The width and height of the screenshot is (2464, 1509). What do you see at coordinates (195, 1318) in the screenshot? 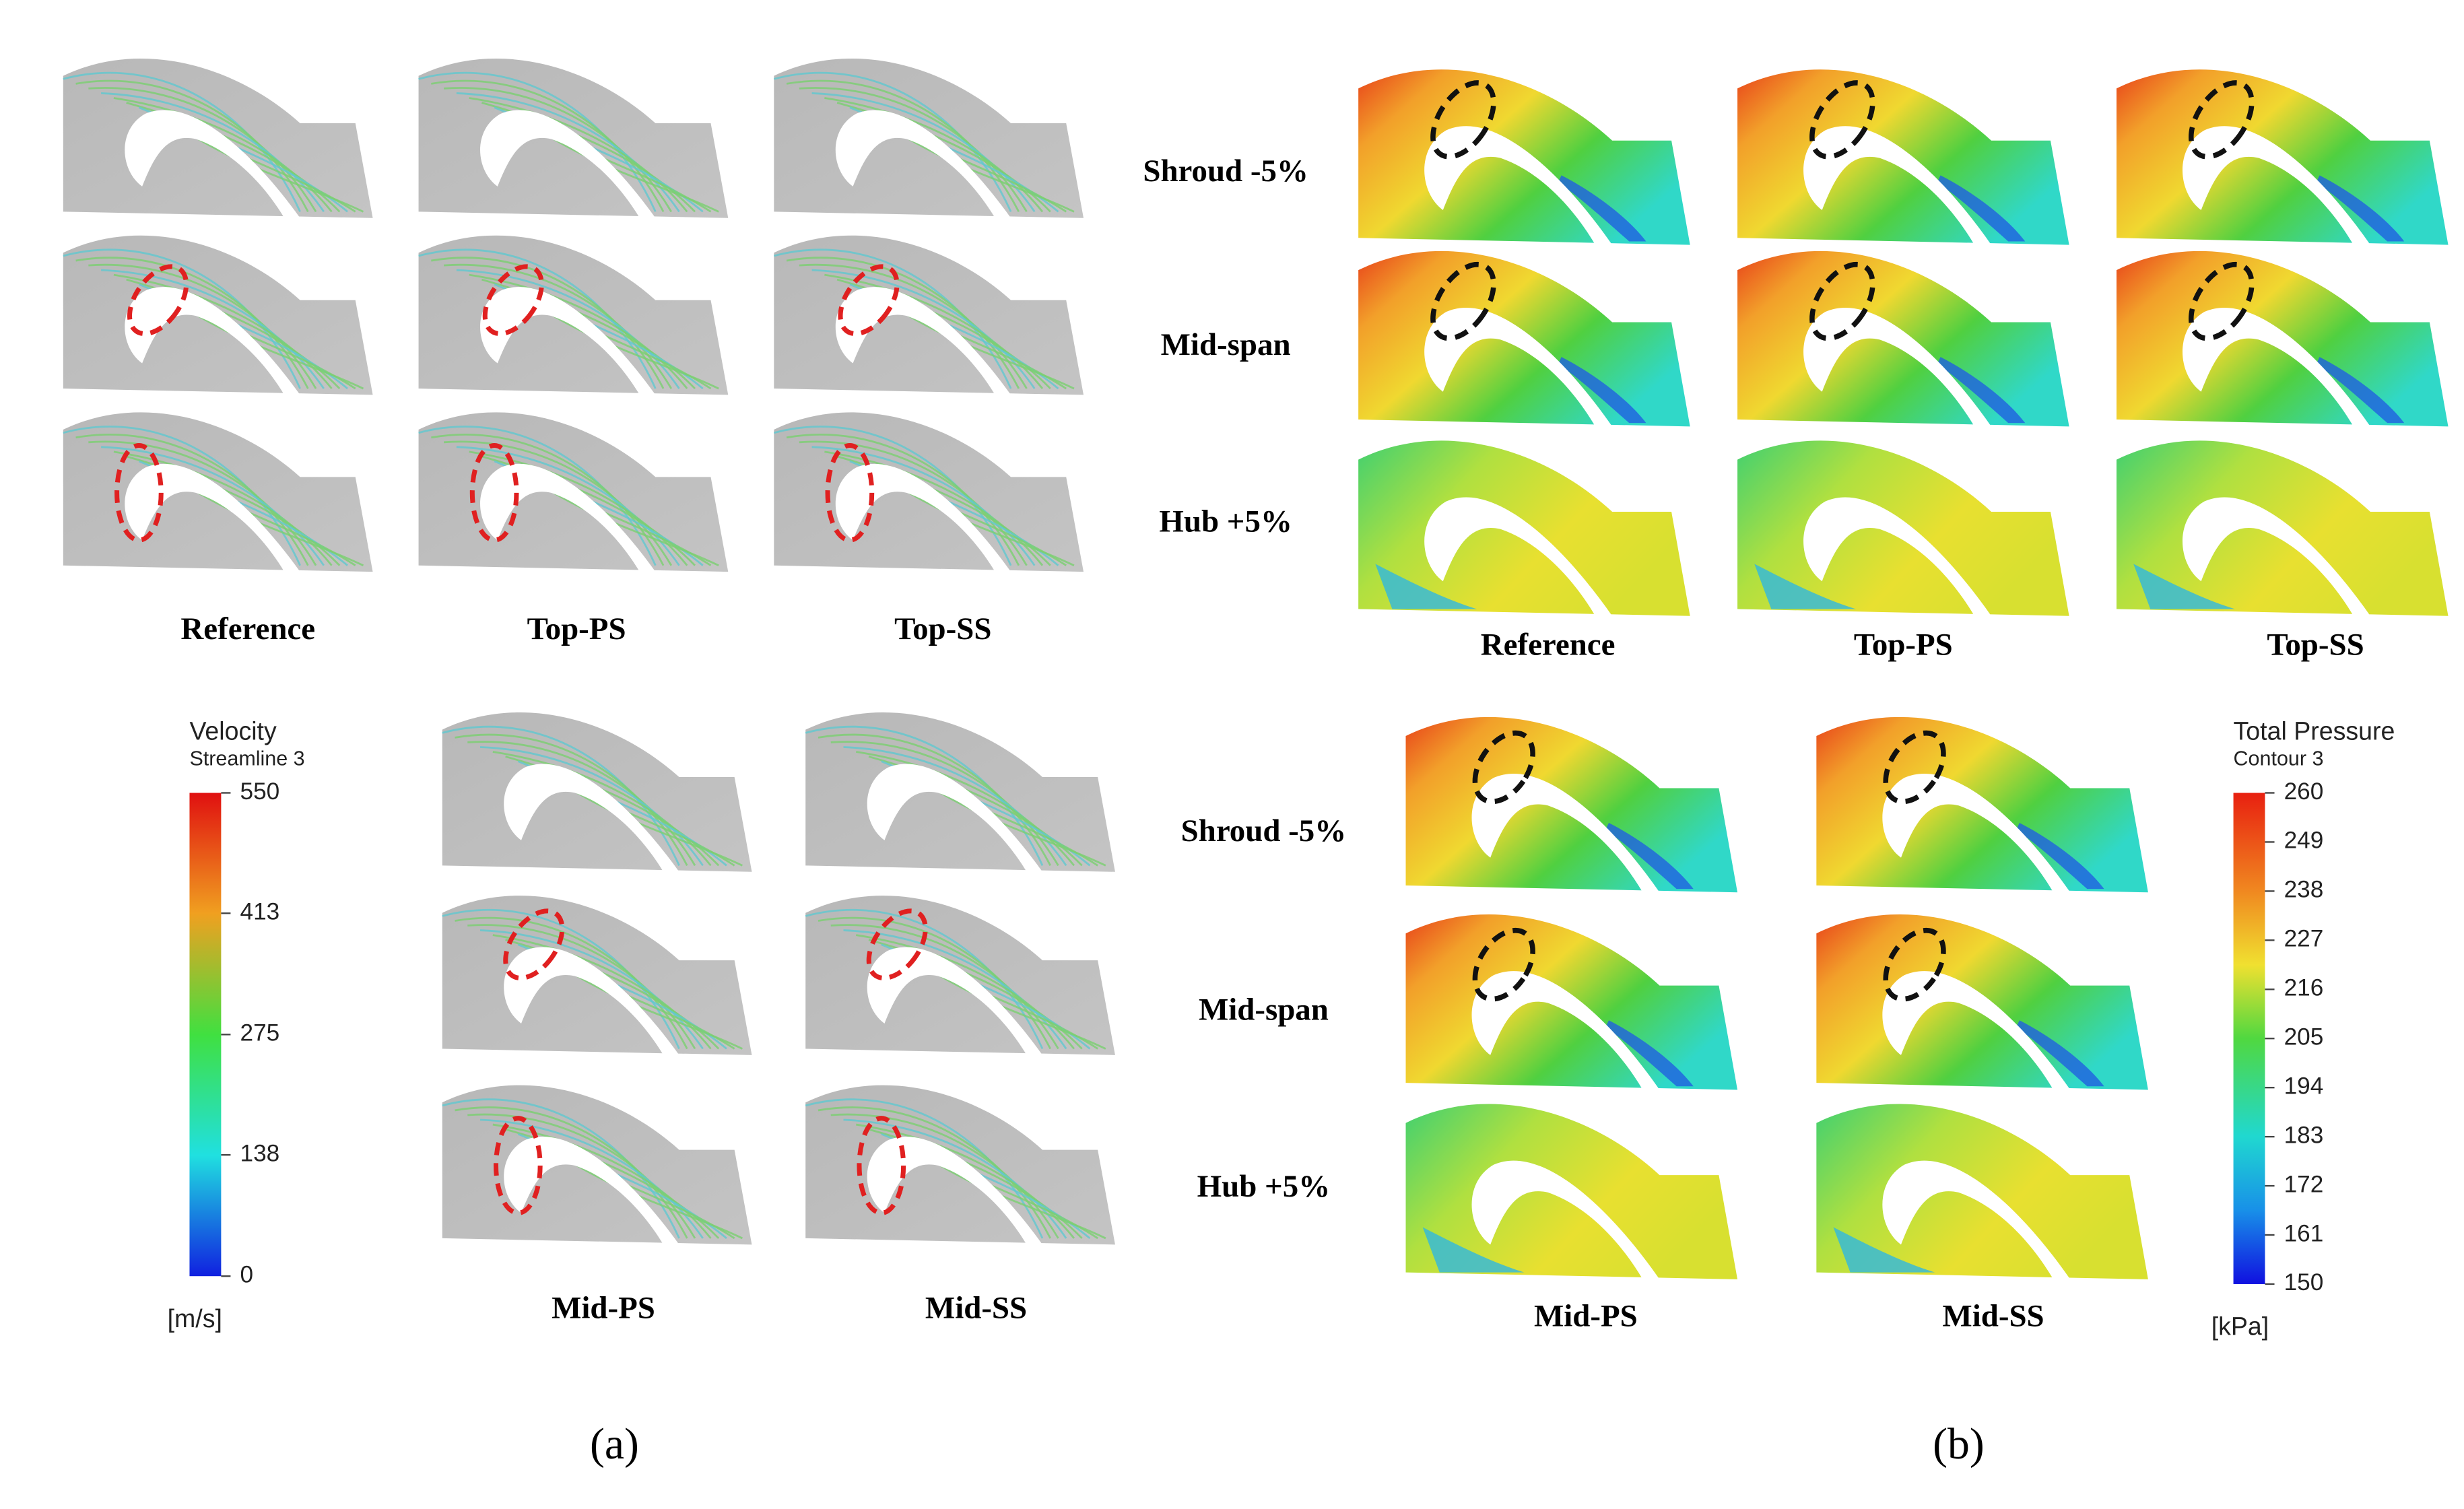
I see `colorbar-unit: [m/s]` at bounding box center [195, 1318].